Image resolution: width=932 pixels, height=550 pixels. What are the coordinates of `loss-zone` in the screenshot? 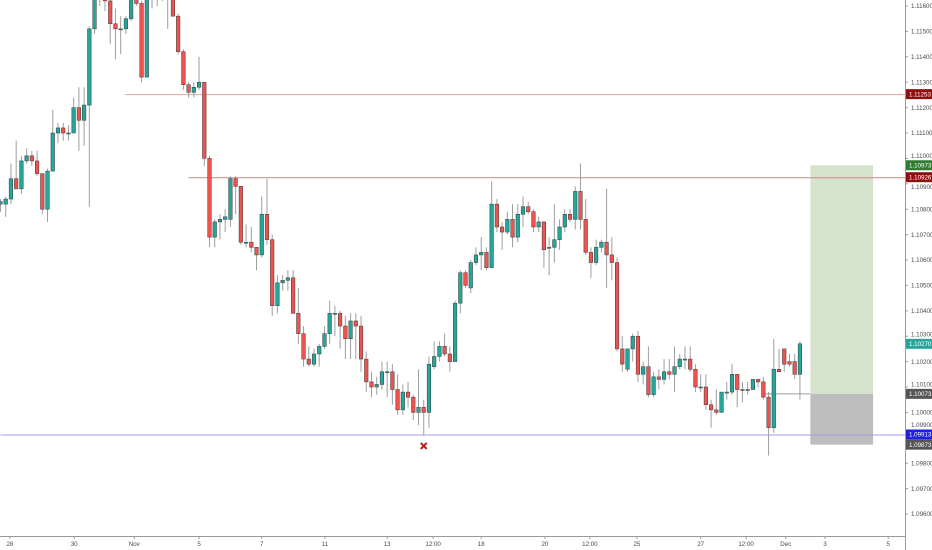 It's located at (842, 419).